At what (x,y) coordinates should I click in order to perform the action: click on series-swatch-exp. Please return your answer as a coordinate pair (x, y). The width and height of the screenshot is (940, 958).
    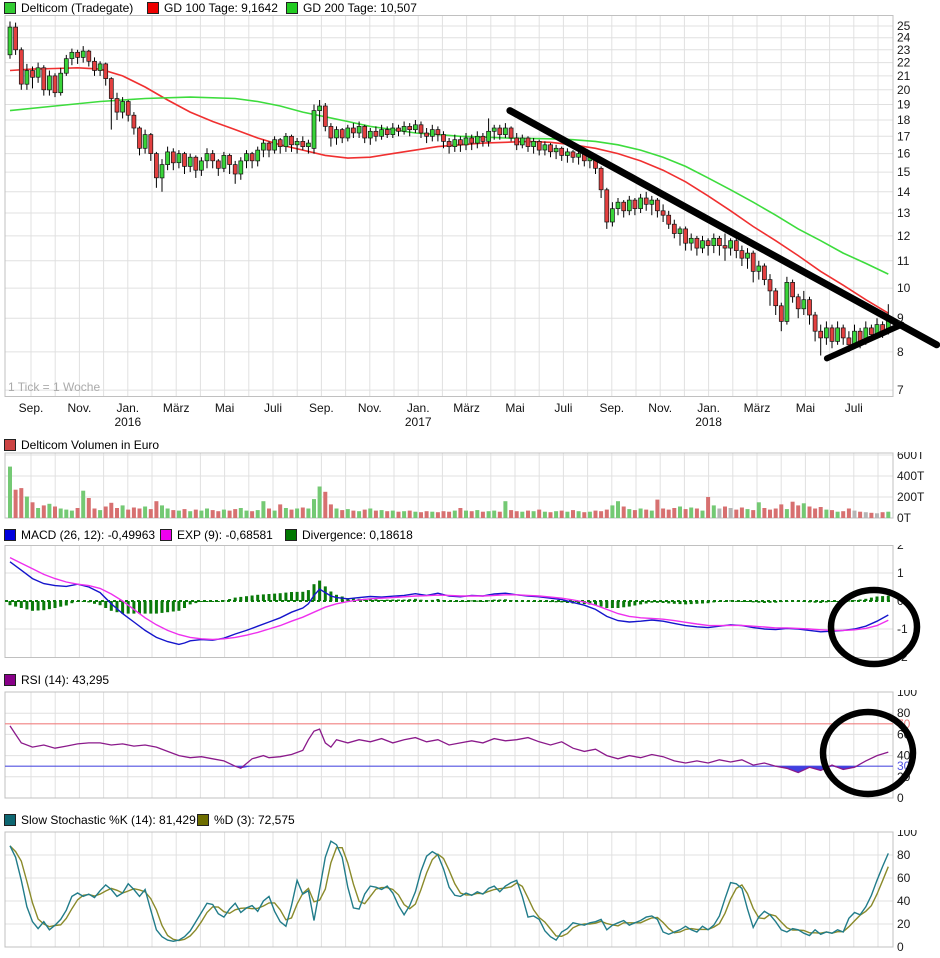
    Looking at the image, I should click on (166, 535).